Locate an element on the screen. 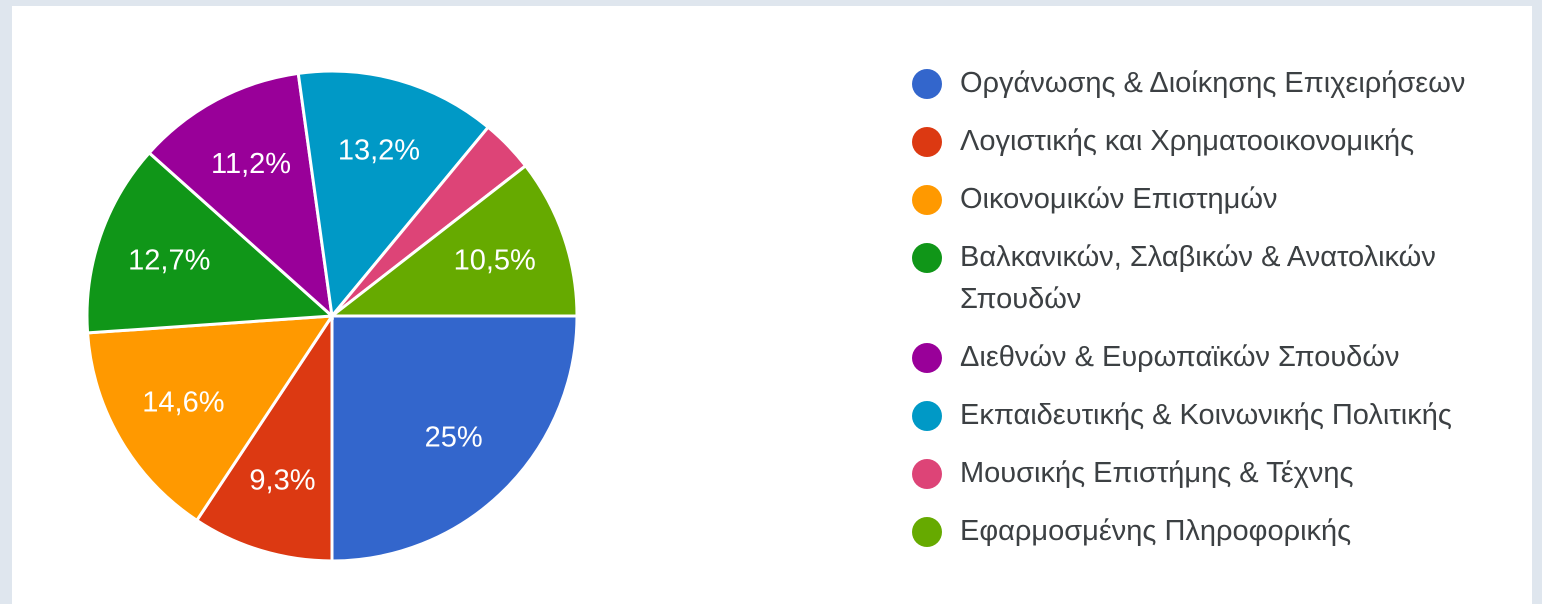 The width and height of the screenshot is (1542, 604). slice-value-label: 25% is located at coordinates (454, 438).